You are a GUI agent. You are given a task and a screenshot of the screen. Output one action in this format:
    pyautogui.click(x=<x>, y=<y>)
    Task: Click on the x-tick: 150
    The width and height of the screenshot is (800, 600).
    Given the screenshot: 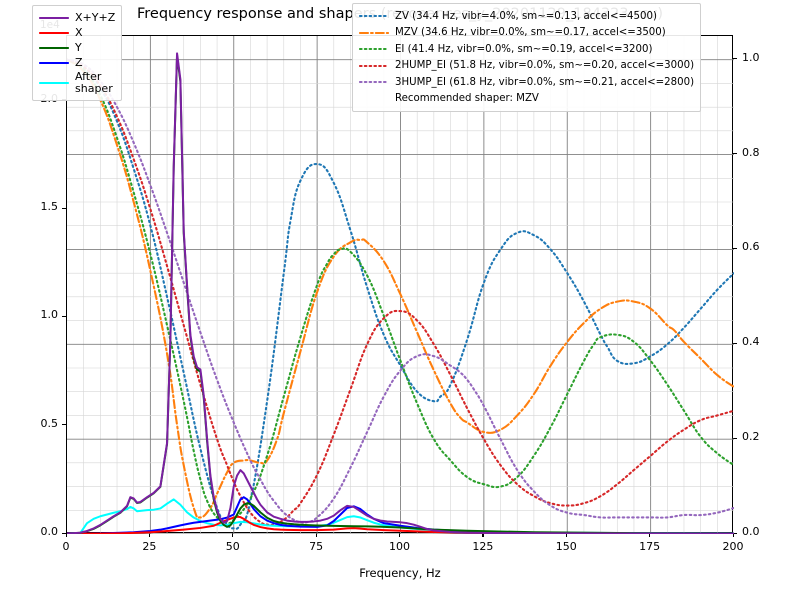 What is the action you would take?
    pyautogui.click(x=566, y=546)
    